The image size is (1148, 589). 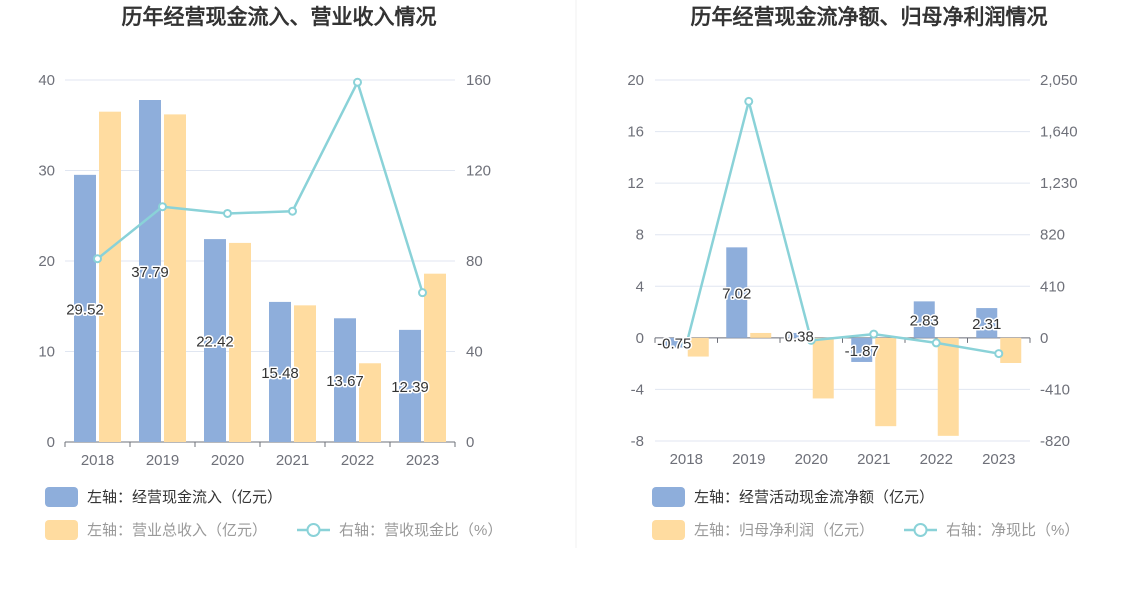 I want to click on y-left-tick-label: -8, so click(x=637, y=441).